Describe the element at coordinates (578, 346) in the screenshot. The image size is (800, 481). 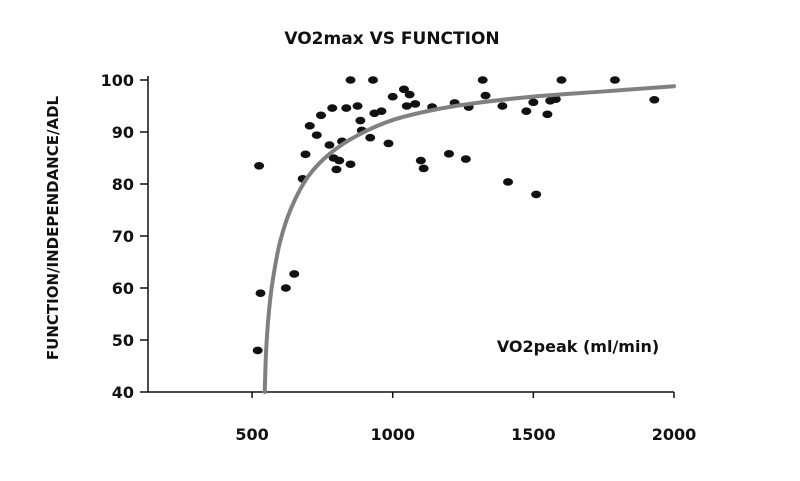
I see `x-axis-label: VO2peak (ml/min)` at that location.